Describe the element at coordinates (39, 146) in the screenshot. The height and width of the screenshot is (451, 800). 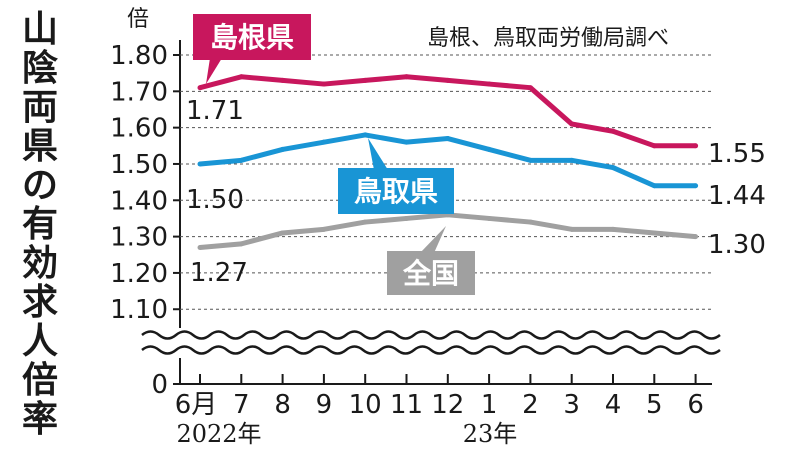
I see `title-char: 県` at that location.